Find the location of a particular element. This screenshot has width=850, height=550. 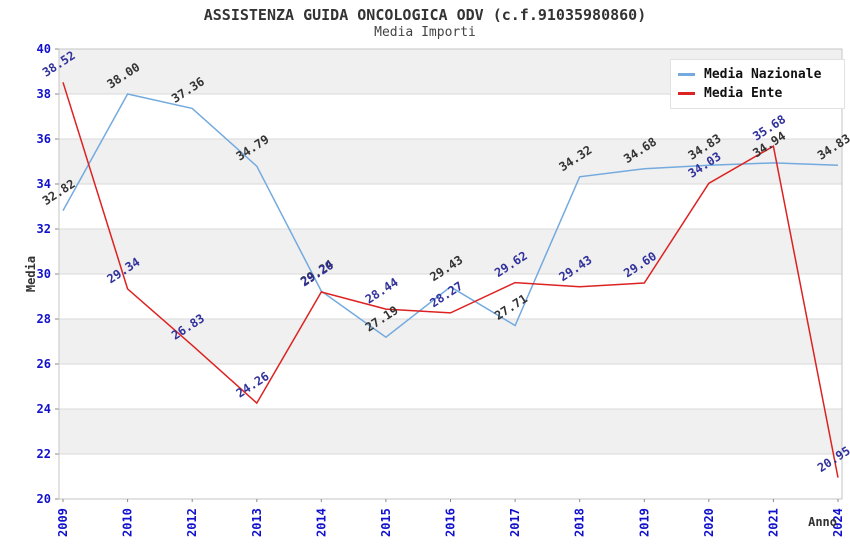

legend-item-media-ente: Media Ente is located at coordinates (759, 93).